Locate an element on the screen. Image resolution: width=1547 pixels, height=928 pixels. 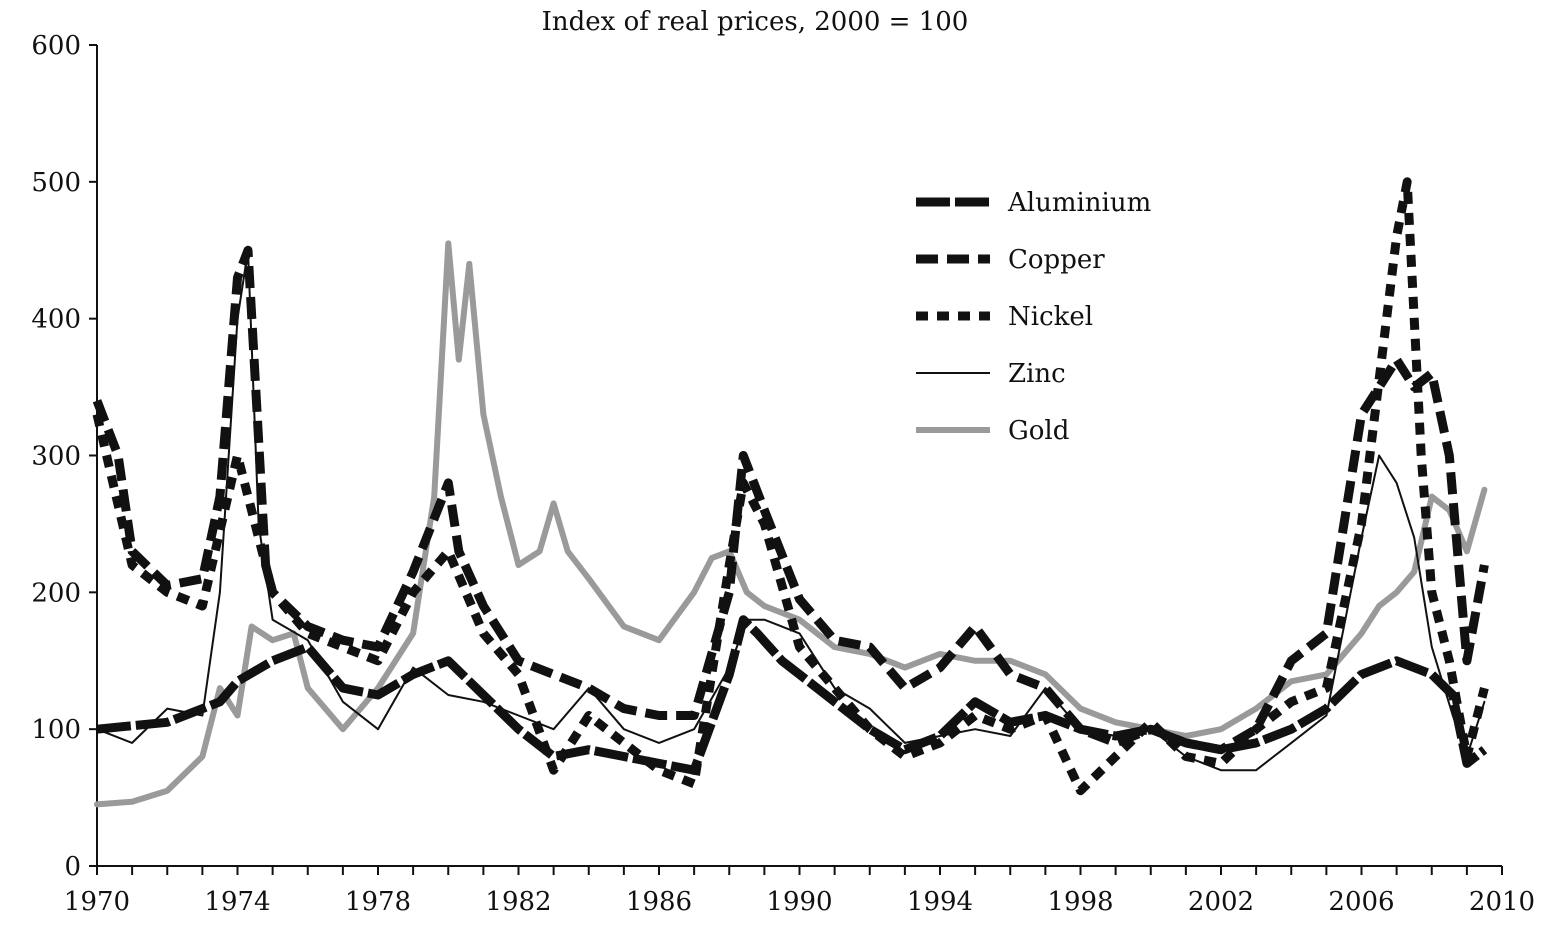
legend-label-zinc: Zinc is located at coordinates (1037, 374).